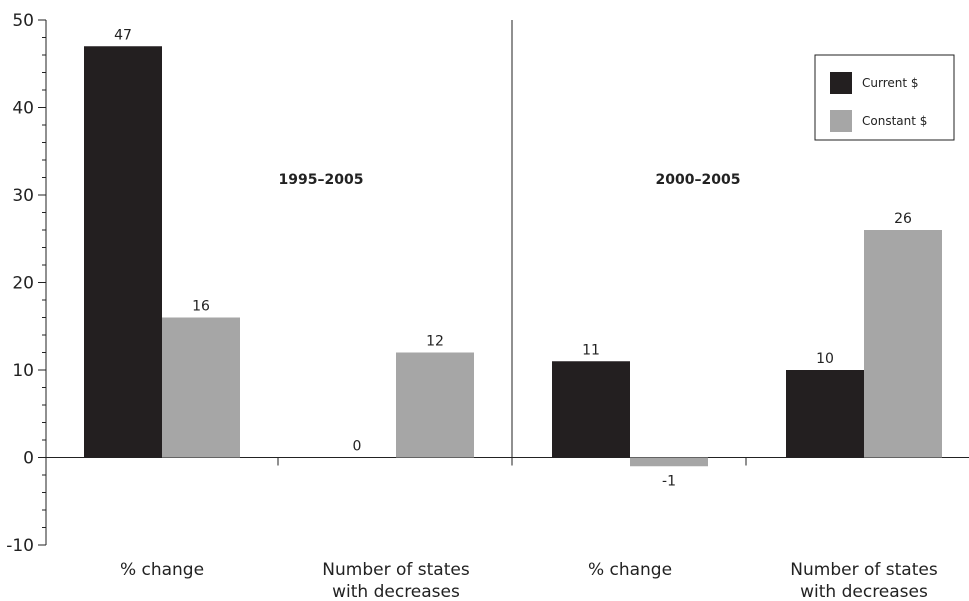  I want to click on data-label: -1, so click(669, 481).